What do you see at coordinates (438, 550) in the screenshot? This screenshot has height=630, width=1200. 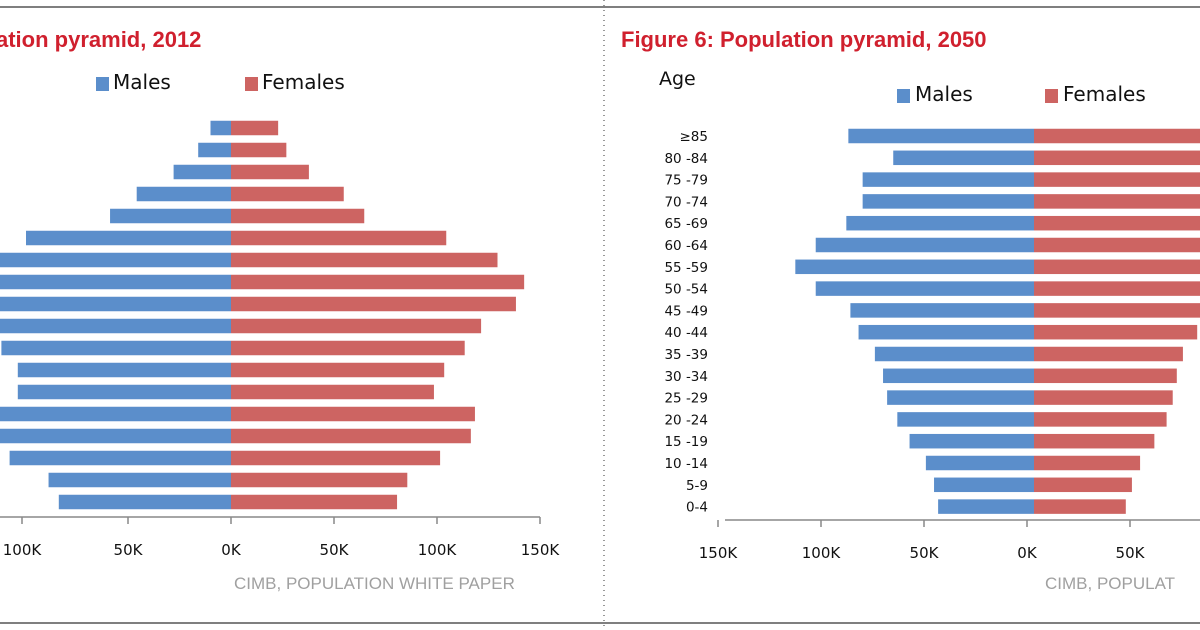 I see `tick-label-2012-4: 100K` at bounding box center [438, 550].